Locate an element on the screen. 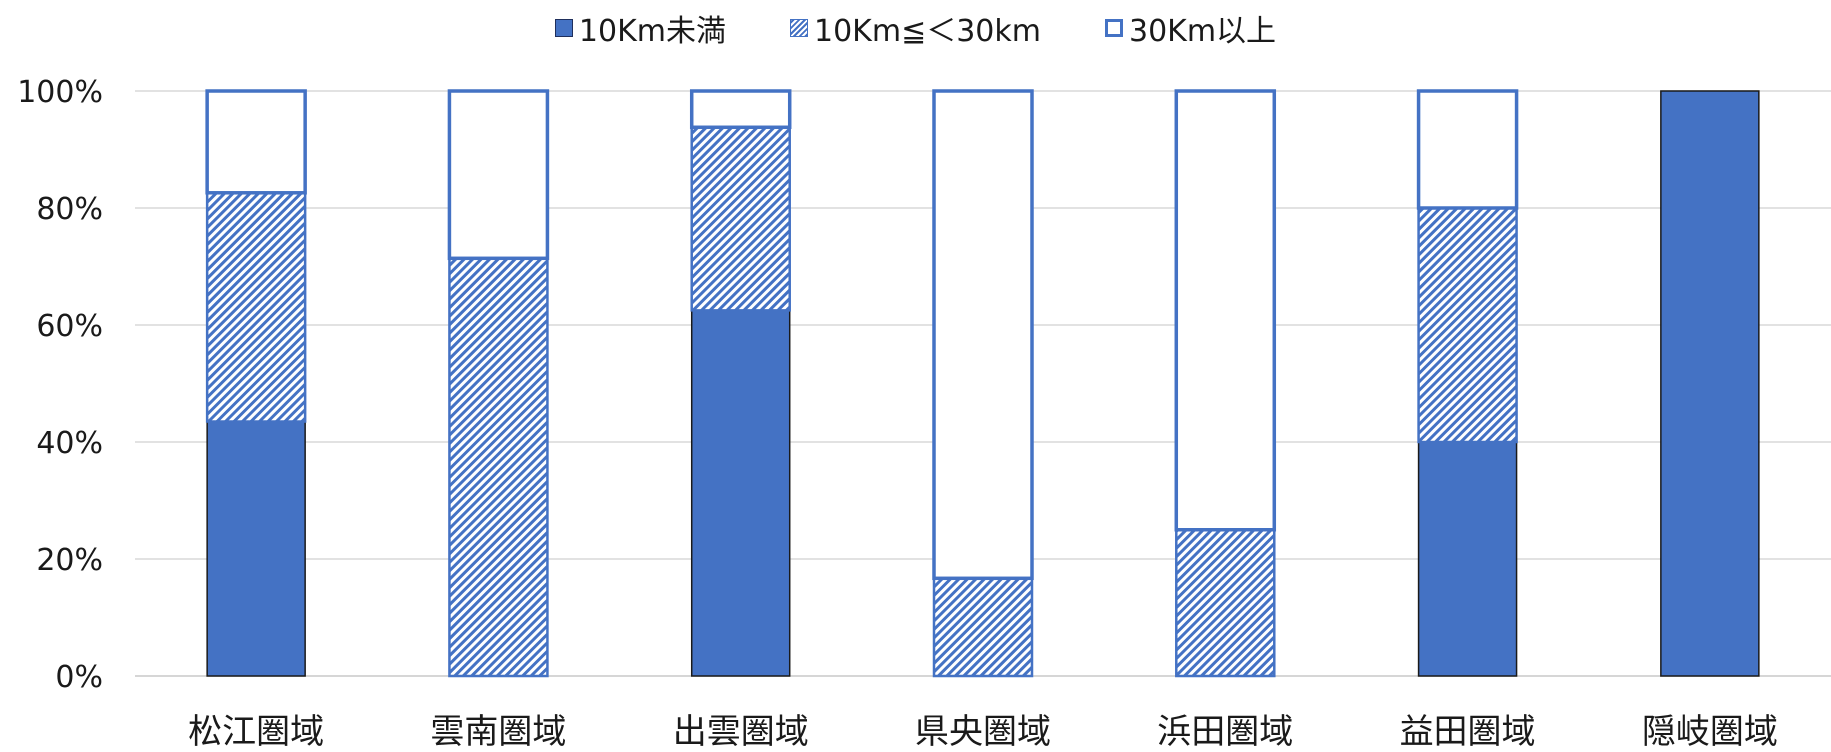 This screenshot has height=752, width=1831. x-category-label: 出雲圏域 is located at coordinates (741, 732).